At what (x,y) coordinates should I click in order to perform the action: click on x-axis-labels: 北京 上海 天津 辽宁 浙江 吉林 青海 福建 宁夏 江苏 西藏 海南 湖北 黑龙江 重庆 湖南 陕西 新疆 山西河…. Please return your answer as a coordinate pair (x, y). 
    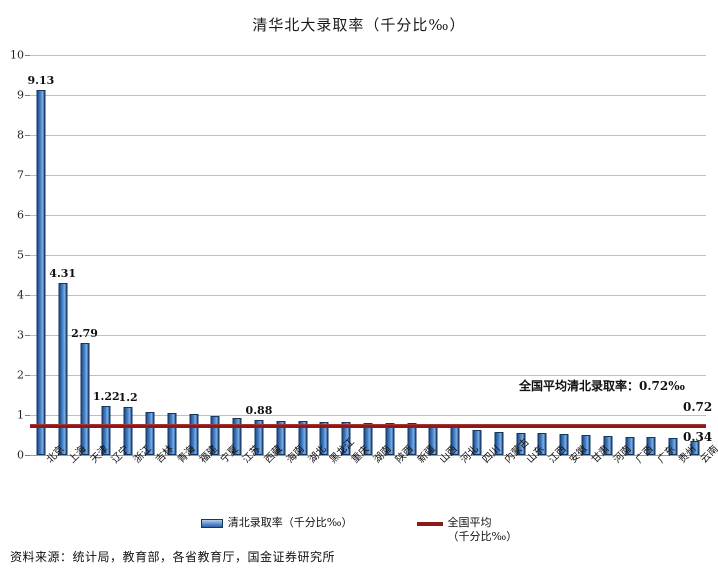
    Looking at the image, I should click on (374, 476).